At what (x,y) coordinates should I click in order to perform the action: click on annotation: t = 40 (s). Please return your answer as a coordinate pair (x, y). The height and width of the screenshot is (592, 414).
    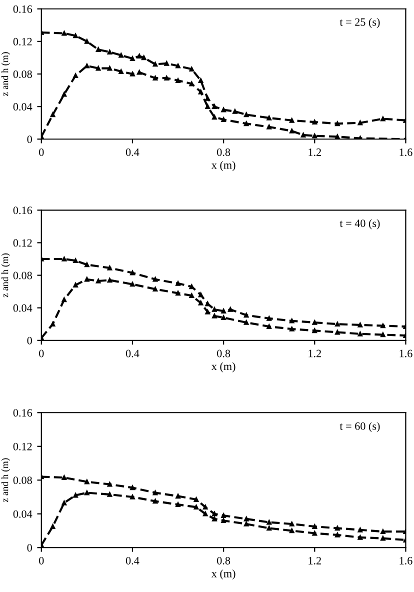
    Looking at the image, I should click on (360, 224).